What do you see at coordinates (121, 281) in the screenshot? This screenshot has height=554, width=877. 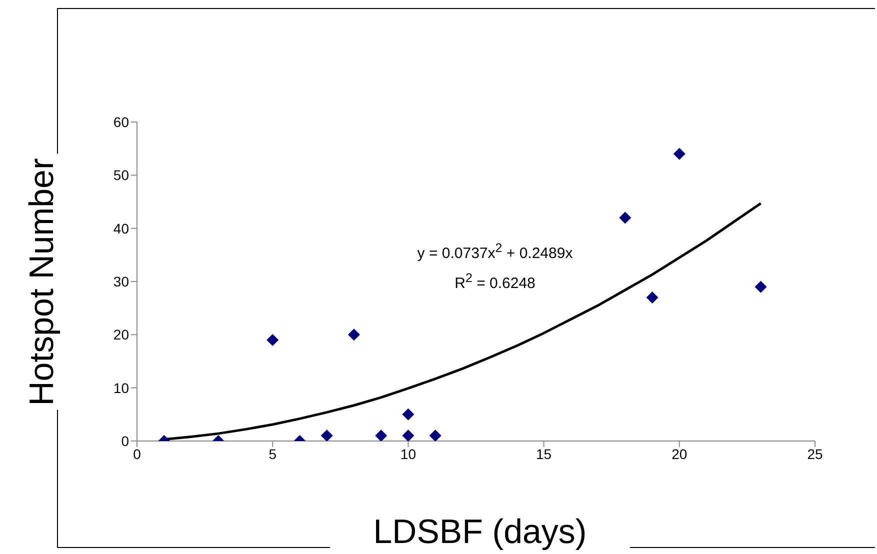 I see `y-tick-label: 30` at bounding box center [121, 281].